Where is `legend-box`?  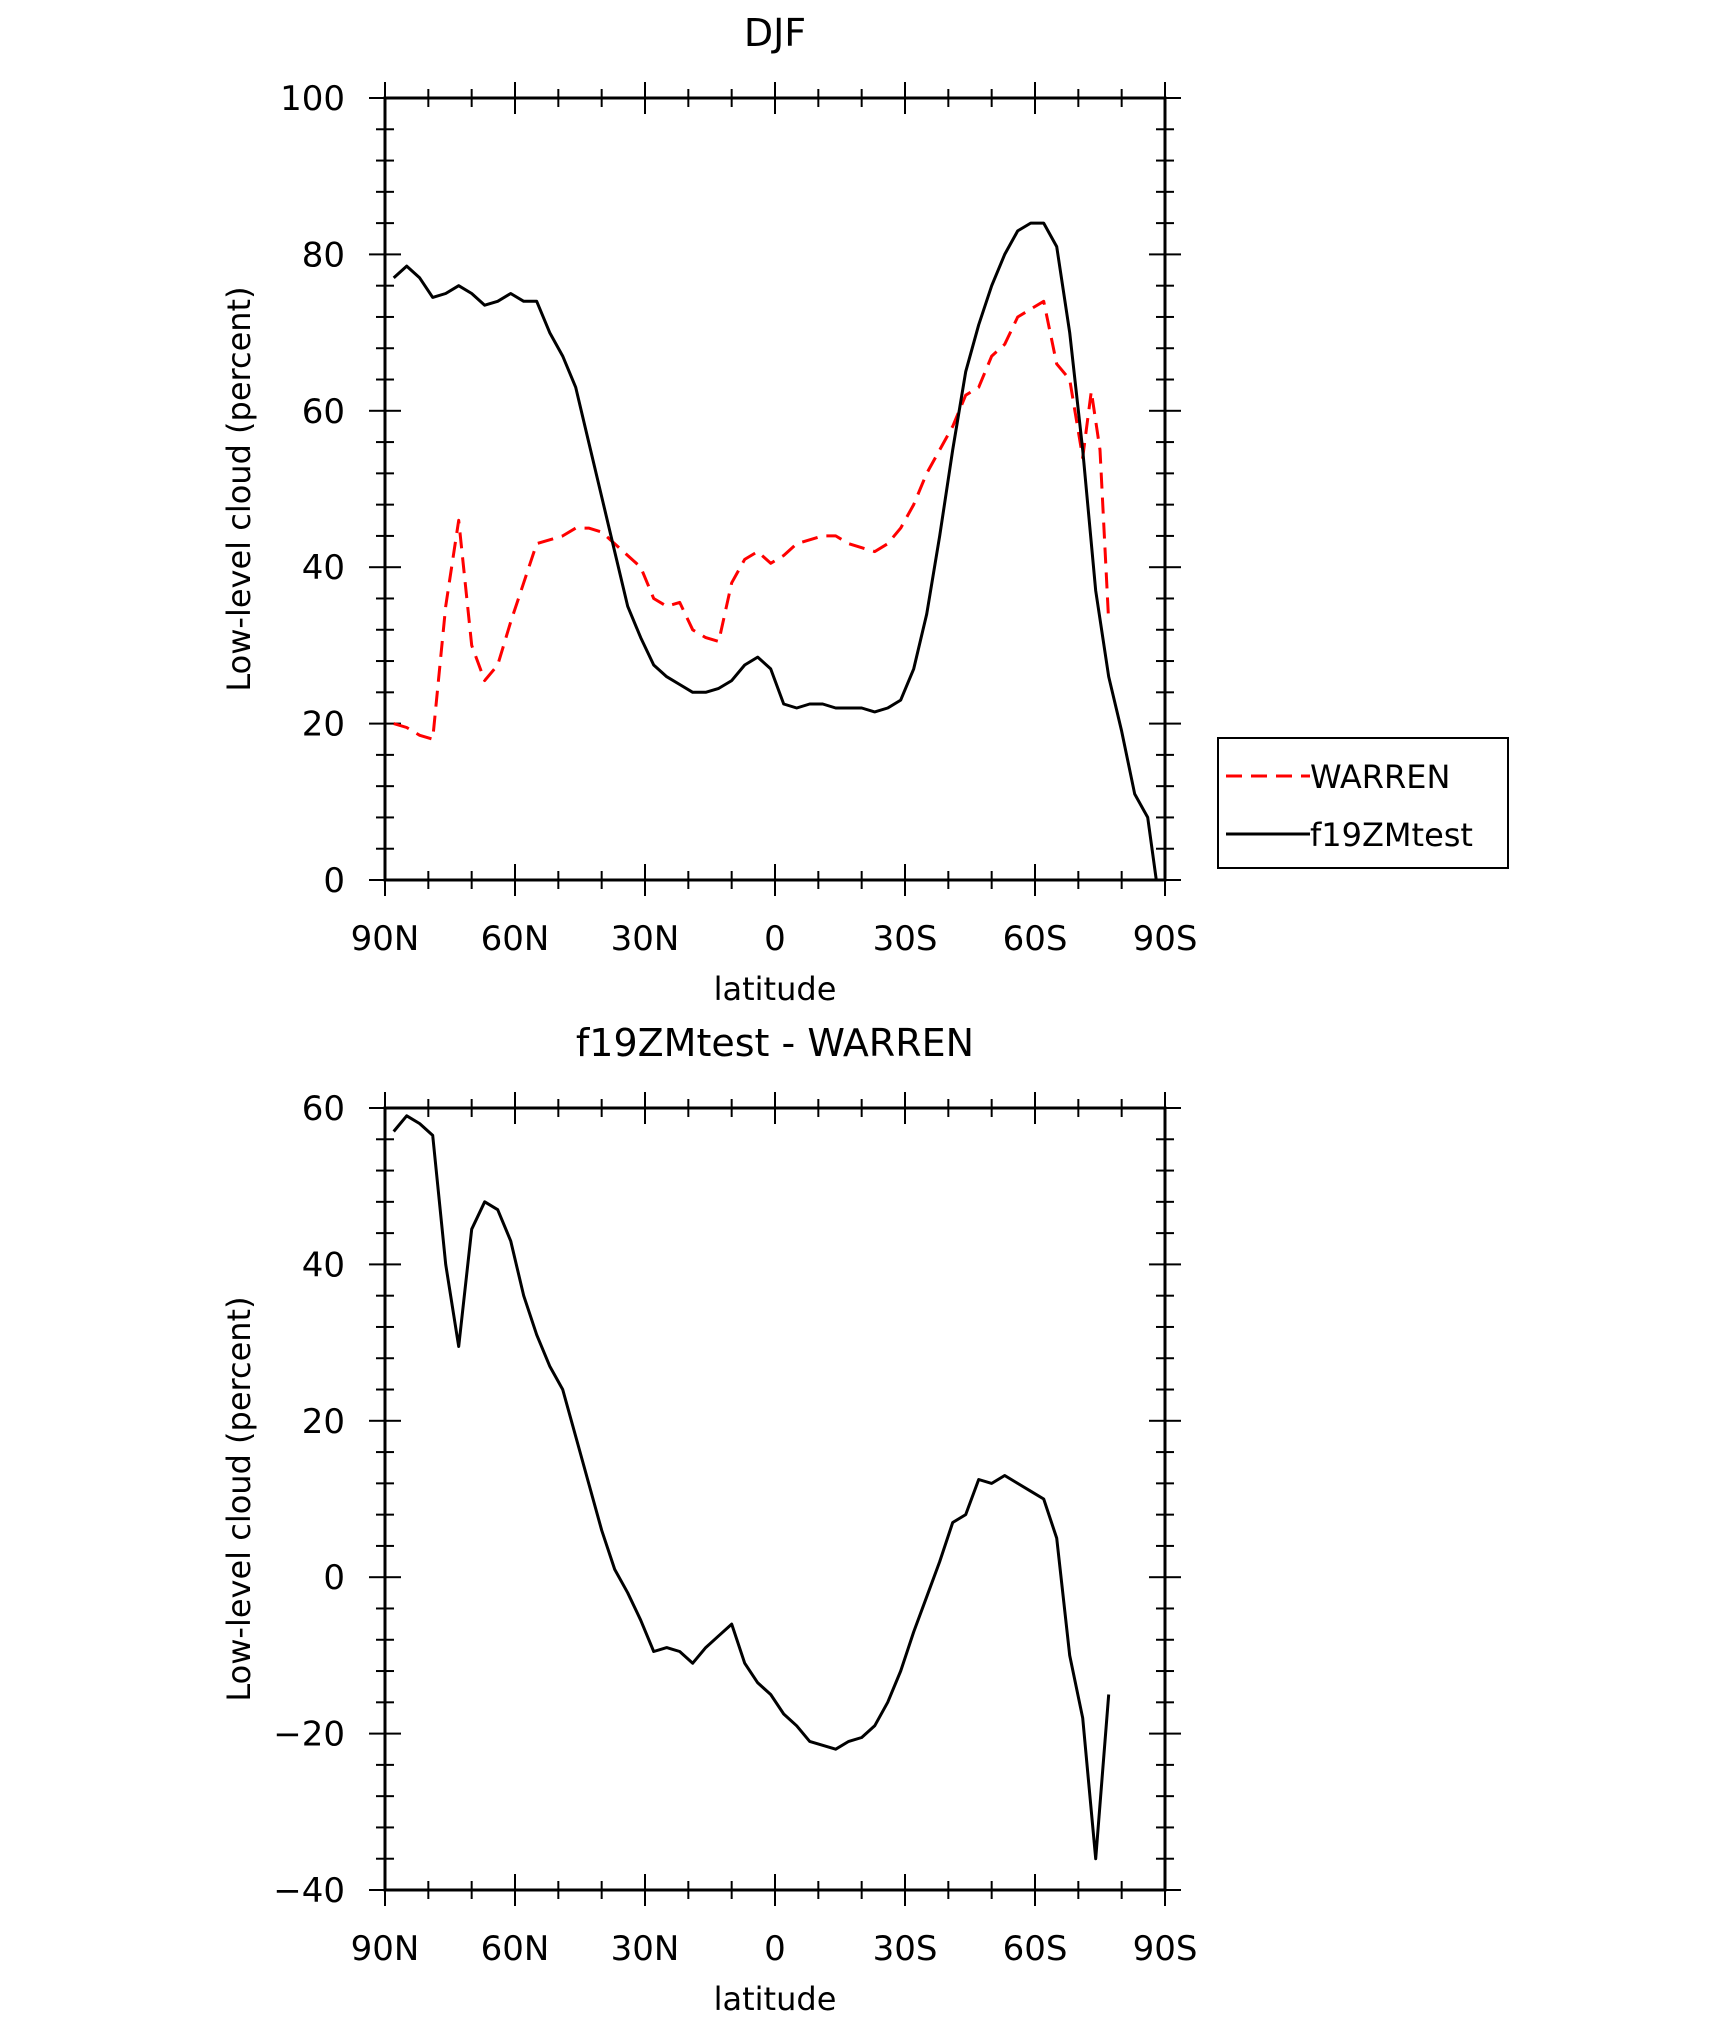 legend-box is located at coordinates (1363, 803).